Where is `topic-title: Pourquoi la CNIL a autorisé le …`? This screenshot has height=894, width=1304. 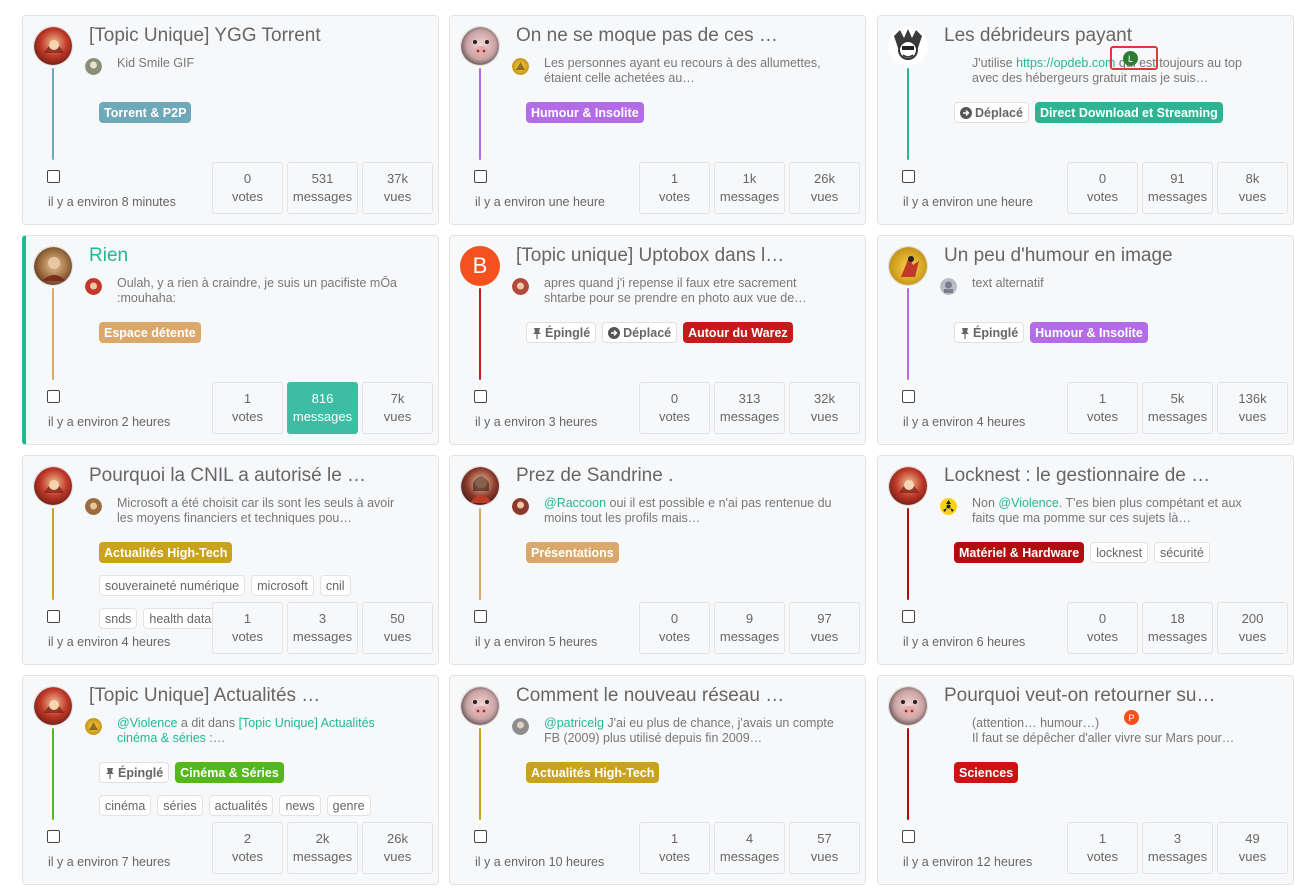 topic-title: Pourquoi la CNIL a autorisé le … is located at coordinates (228, 475).